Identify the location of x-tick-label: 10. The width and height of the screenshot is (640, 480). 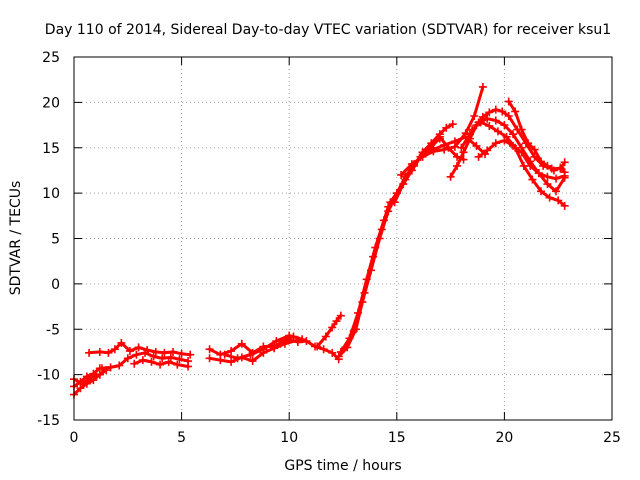
(289, 438).